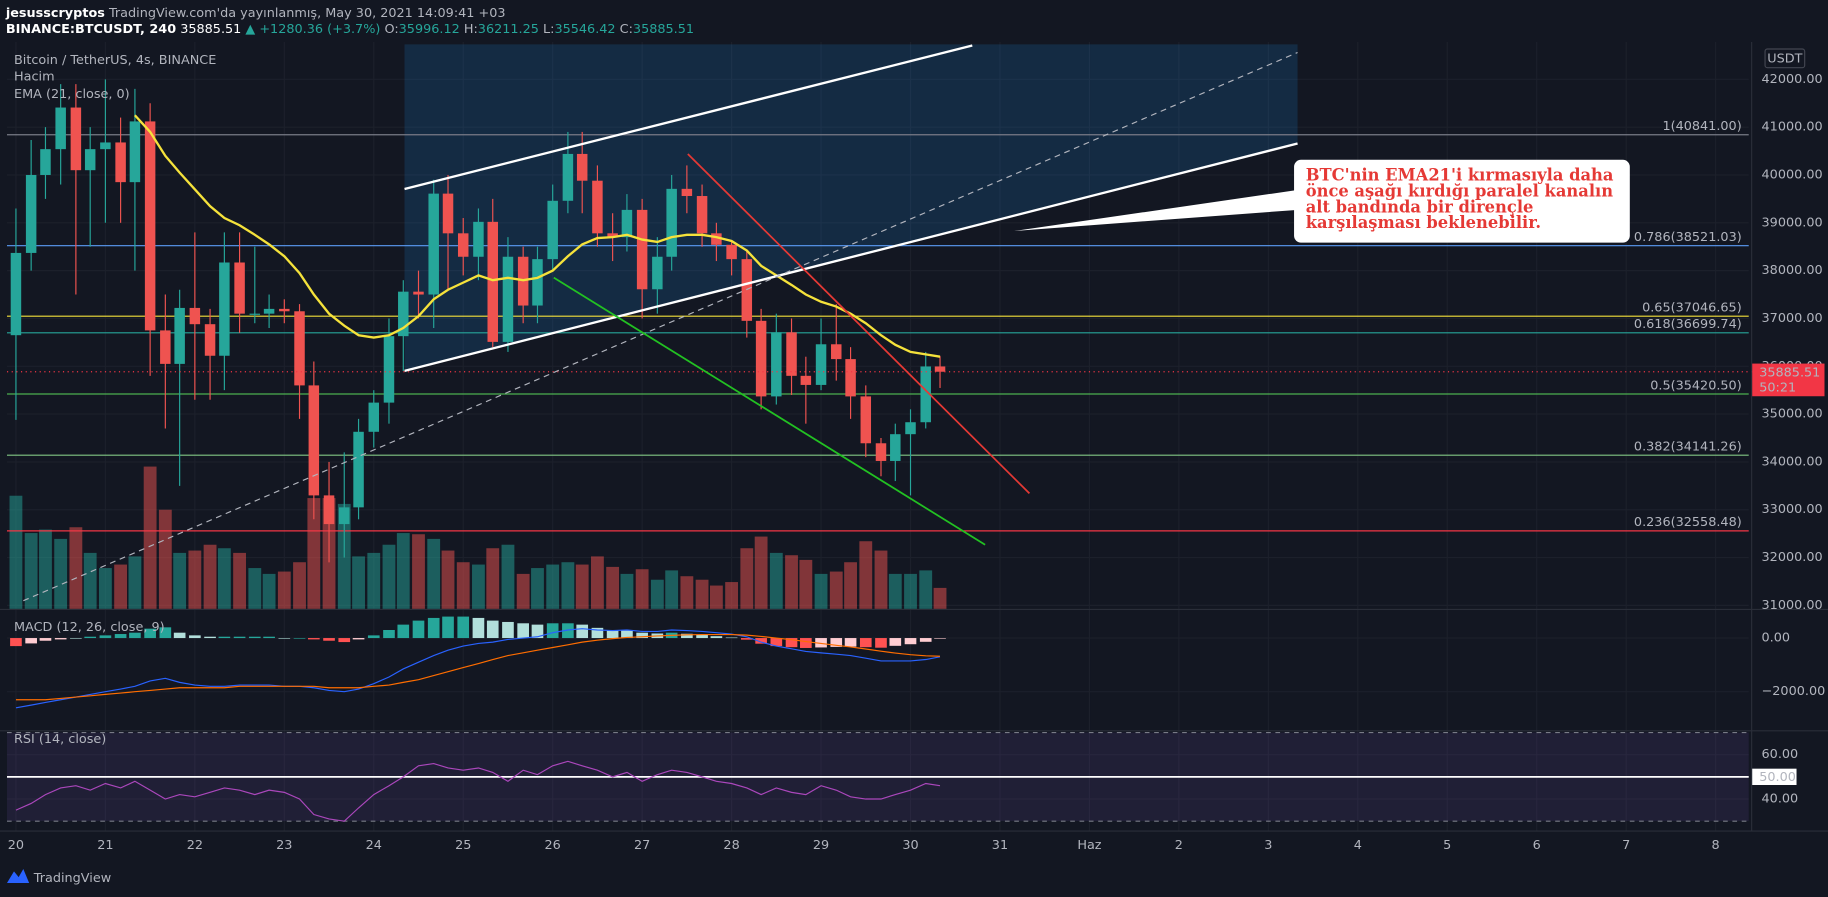  I want to click on unit-label: USDT, so click(1784, 58).